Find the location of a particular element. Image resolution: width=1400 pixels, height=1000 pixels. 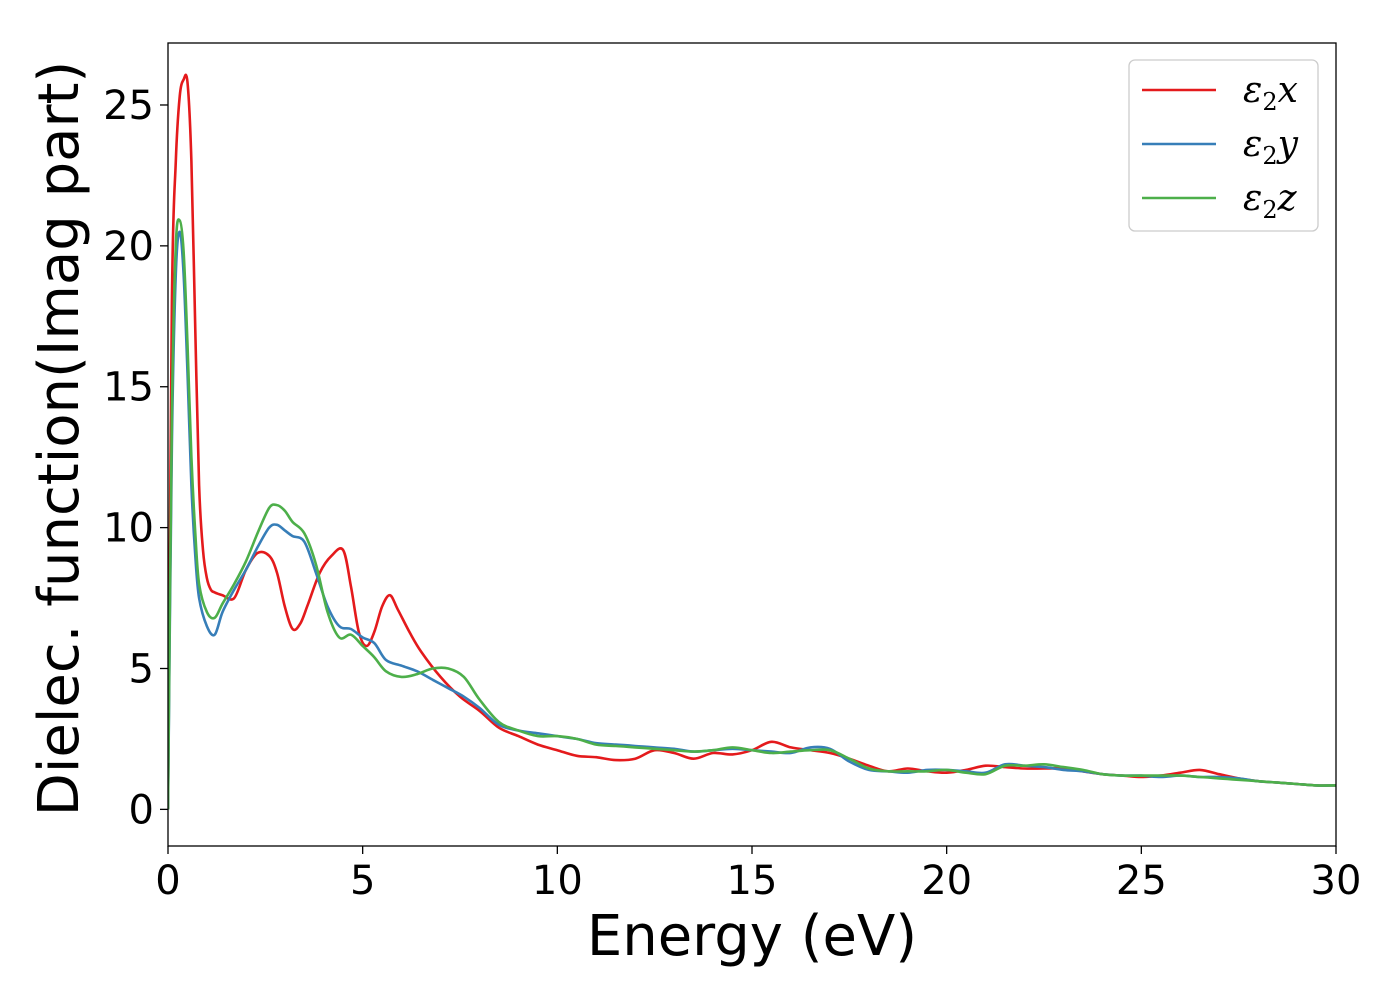

x-tick-label: 30 is located at coordinates (1336, 881).